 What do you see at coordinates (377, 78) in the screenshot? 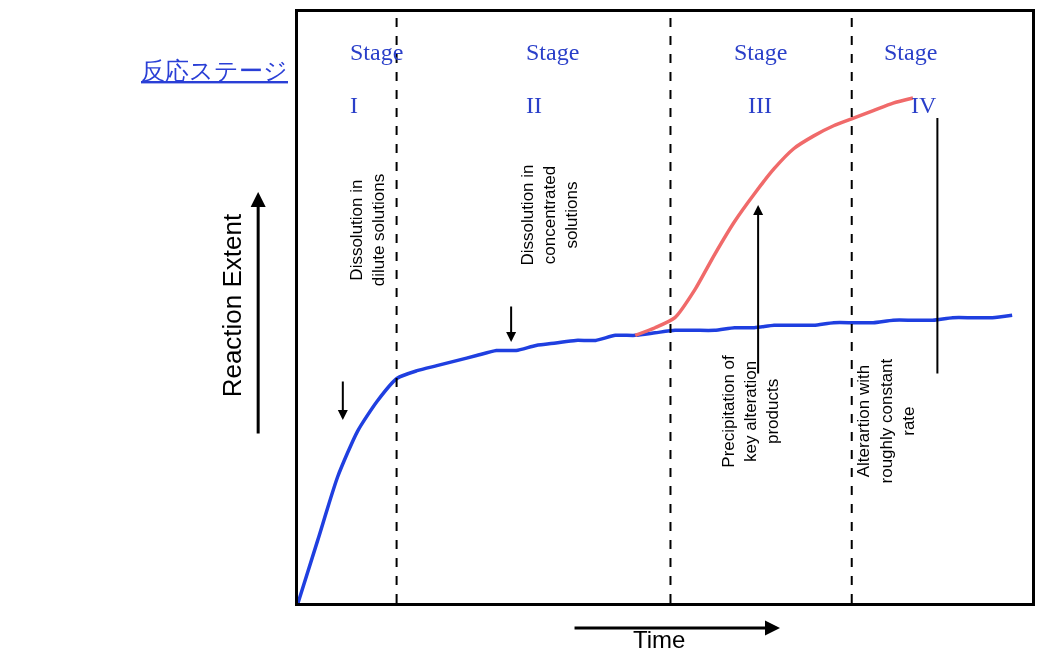
I see `annotation: Stage I` at bounding box center [377, 78].